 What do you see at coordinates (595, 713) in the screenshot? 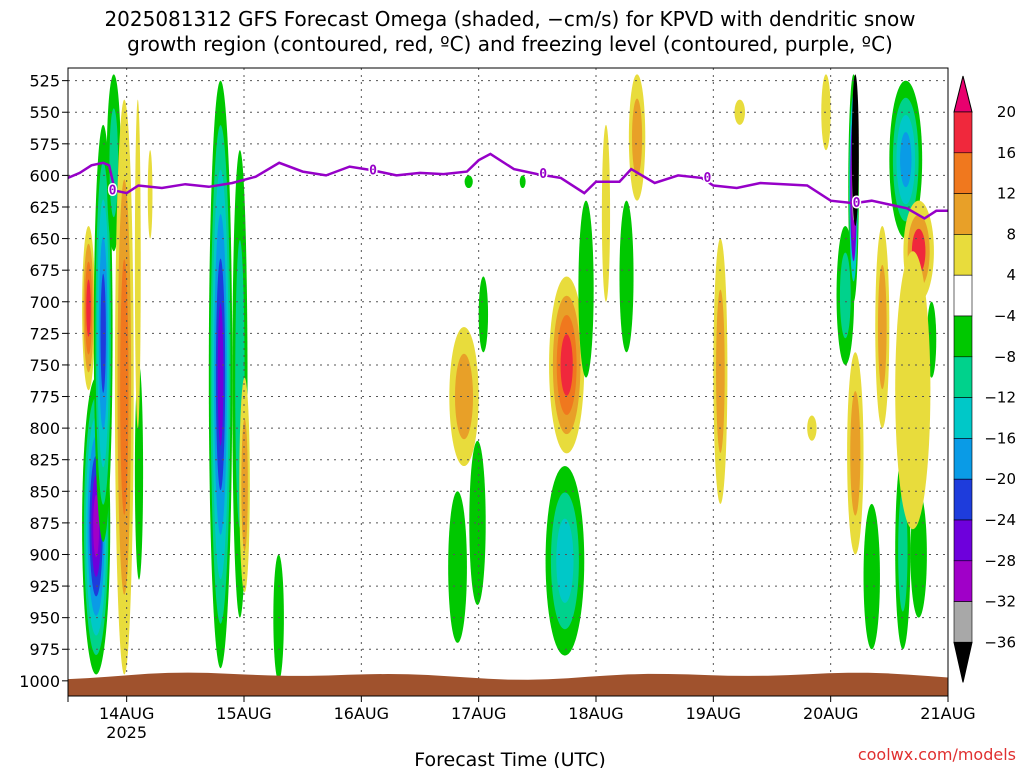
I see `x-tick-label-5: 18AUG` at bounding box center [595, 713].